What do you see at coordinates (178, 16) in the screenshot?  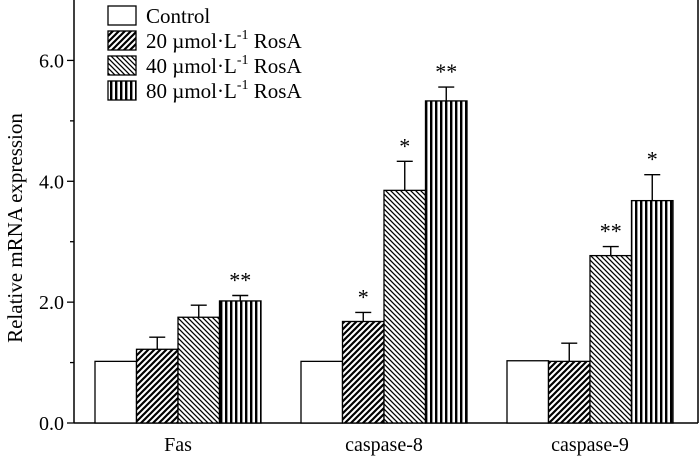 I see `legend-label-1: Control` at bounding box center [178, 16].